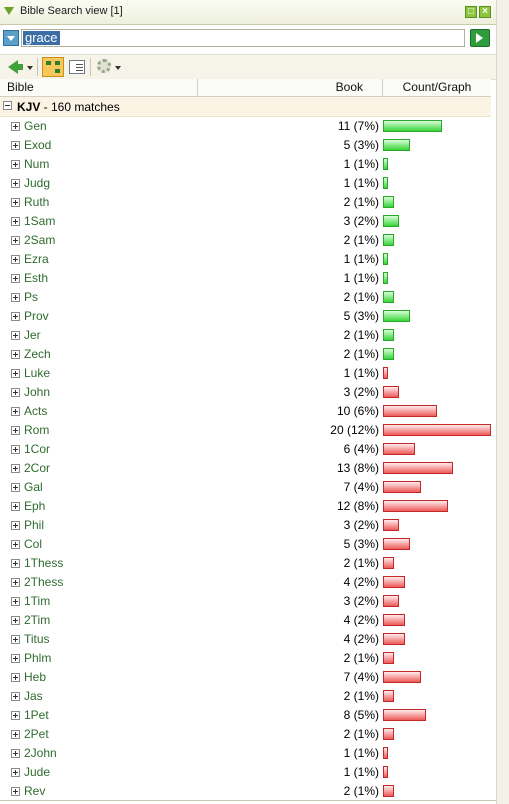 This screenshot has width=509, height=804. Describe the element at coordinates (245, 791) in the screenshot. I see `result-row-rev: Rev 2 (1%)` at that location.